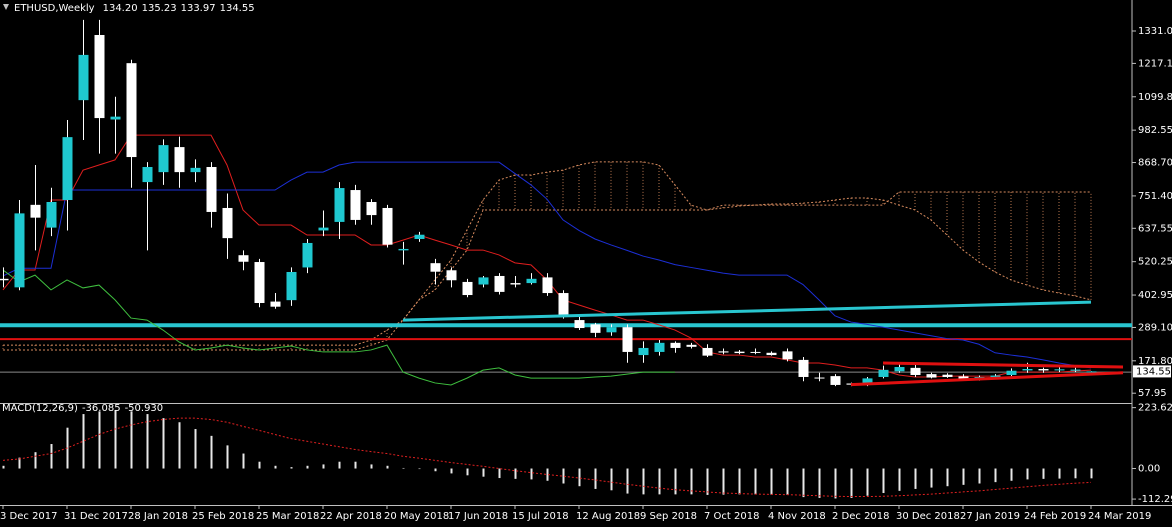  I want to click on close-label: 134.55, so click(237, 8).